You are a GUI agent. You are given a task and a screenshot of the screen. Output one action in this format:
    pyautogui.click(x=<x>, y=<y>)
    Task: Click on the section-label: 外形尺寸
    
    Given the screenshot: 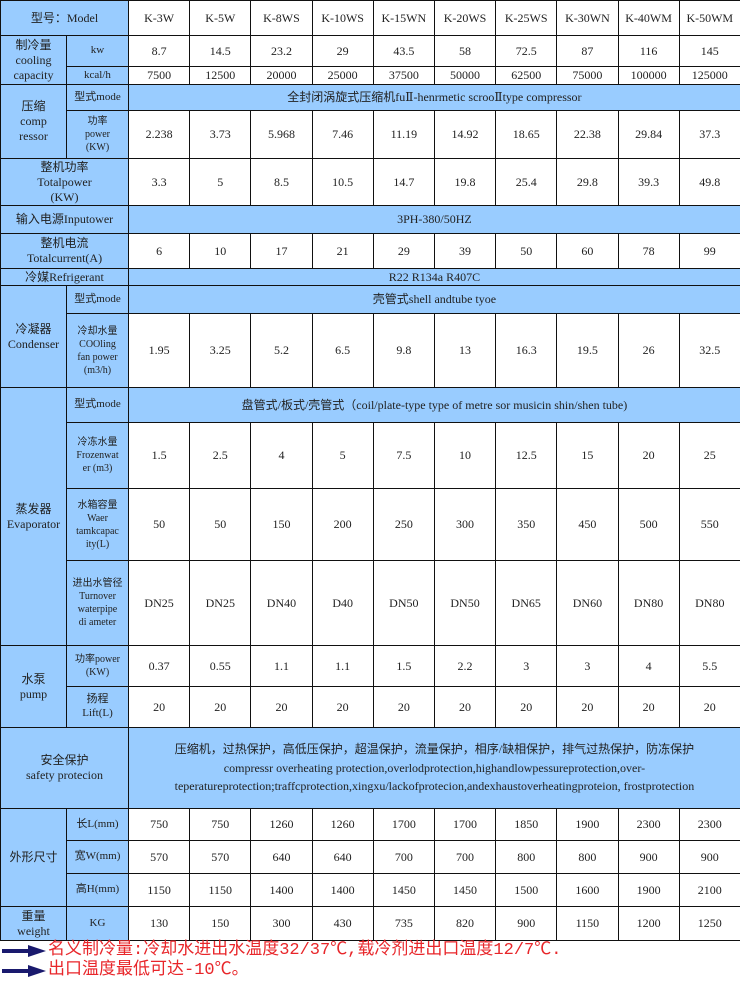 What is the action you would take?
    pyautogui.click(x=33, y=857)
    